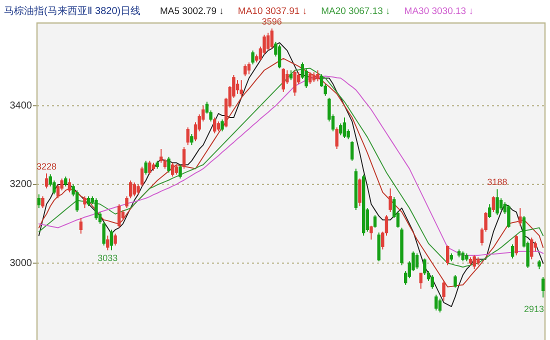  I want to click on y-tick-label: 3200, so click(21, 184).